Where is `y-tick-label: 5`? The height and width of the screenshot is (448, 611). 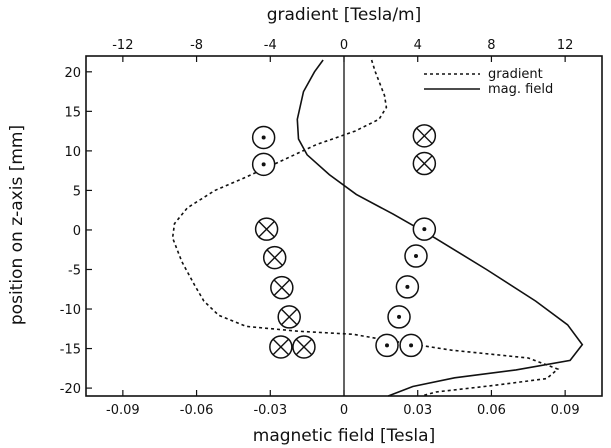
y-tick-label: 5 is located at coordinates (77, 191).